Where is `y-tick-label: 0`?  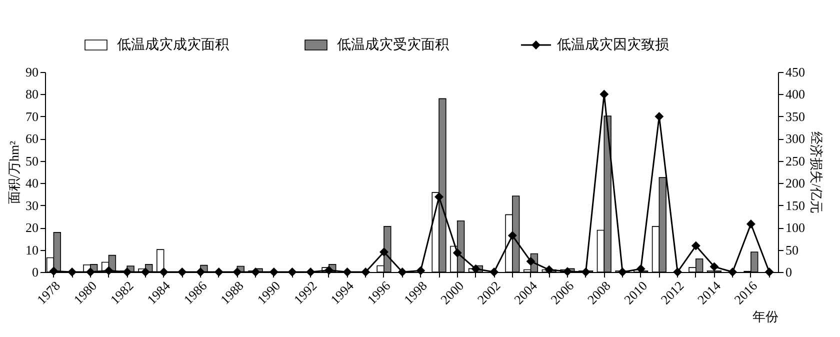
y-tick-label: 0 is located at coordinates (35, 272).